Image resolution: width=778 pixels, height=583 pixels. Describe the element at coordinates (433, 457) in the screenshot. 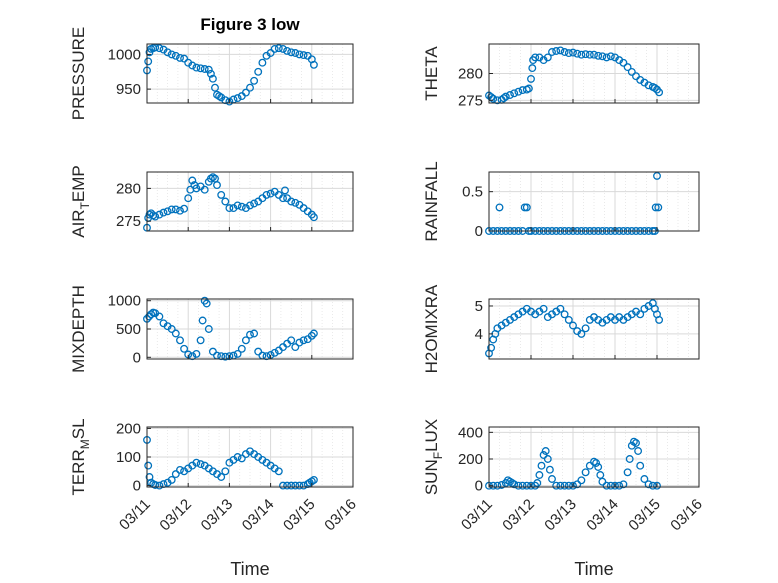

I see `y-axis-label: SUNFLUX` at that location.